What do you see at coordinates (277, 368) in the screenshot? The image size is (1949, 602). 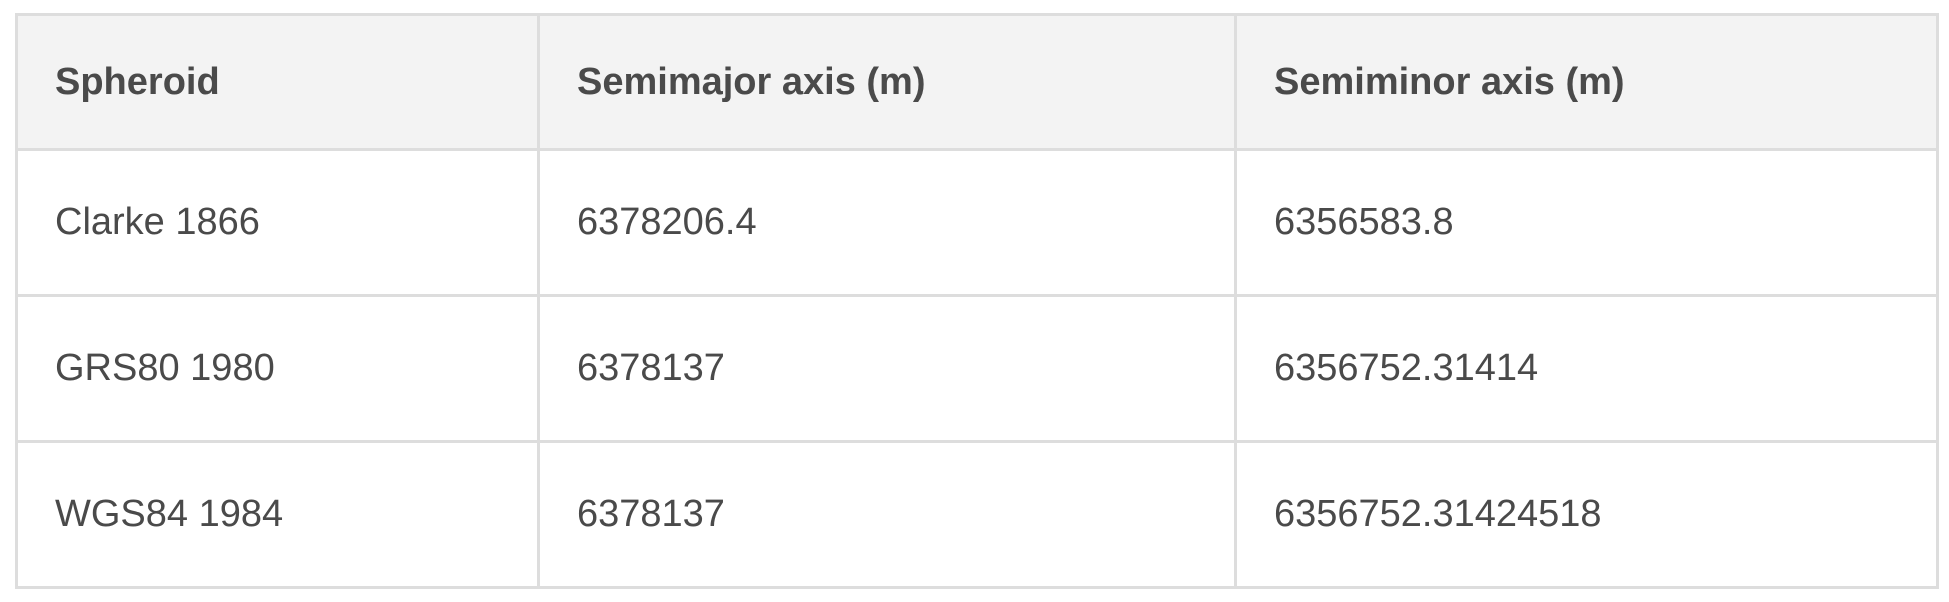 I see `cell-spheroid: GRS80 1980` at bounding box center [277, 368].